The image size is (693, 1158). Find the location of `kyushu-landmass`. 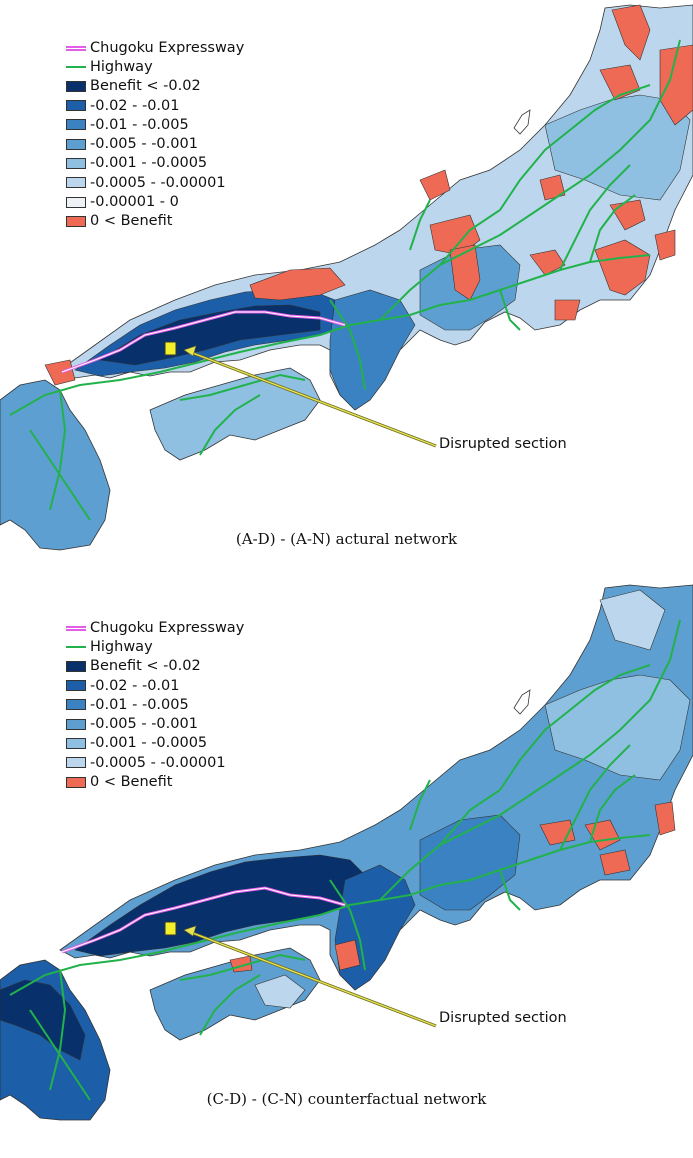

kyushu-landmass is located at coordinates (55, 465).